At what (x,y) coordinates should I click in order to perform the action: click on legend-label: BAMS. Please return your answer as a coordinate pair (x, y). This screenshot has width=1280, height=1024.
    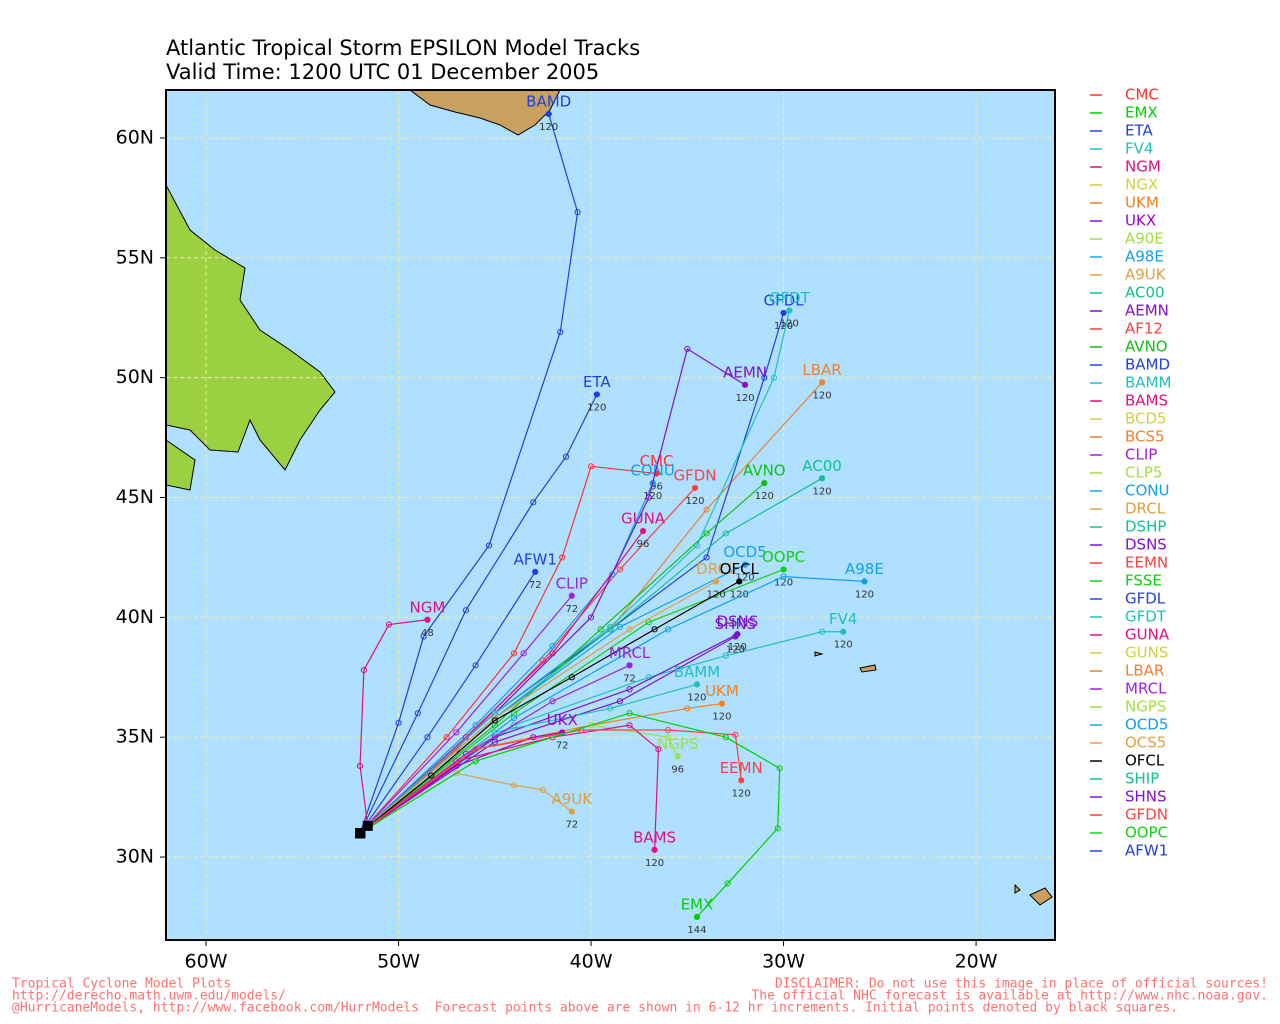
    Looking at the image, I should click on (1146, 401).